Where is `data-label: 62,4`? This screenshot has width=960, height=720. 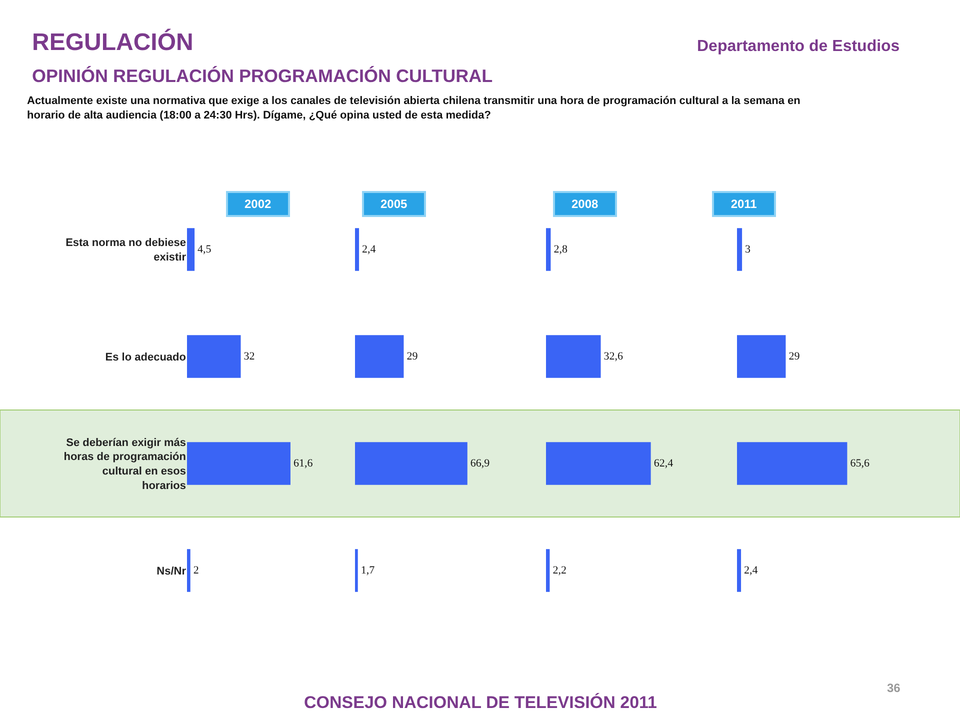
data-label: 62,4 is located at coordinates (664, 464).